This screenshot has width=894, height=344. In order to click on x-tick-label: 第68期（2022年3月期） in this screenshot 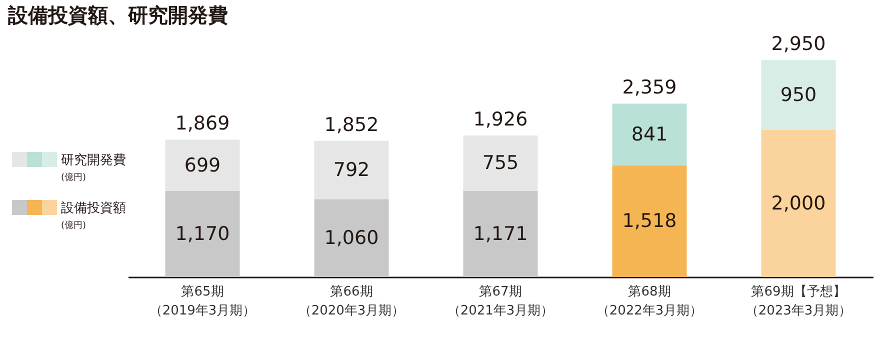, I will do `click(649, 301)`.